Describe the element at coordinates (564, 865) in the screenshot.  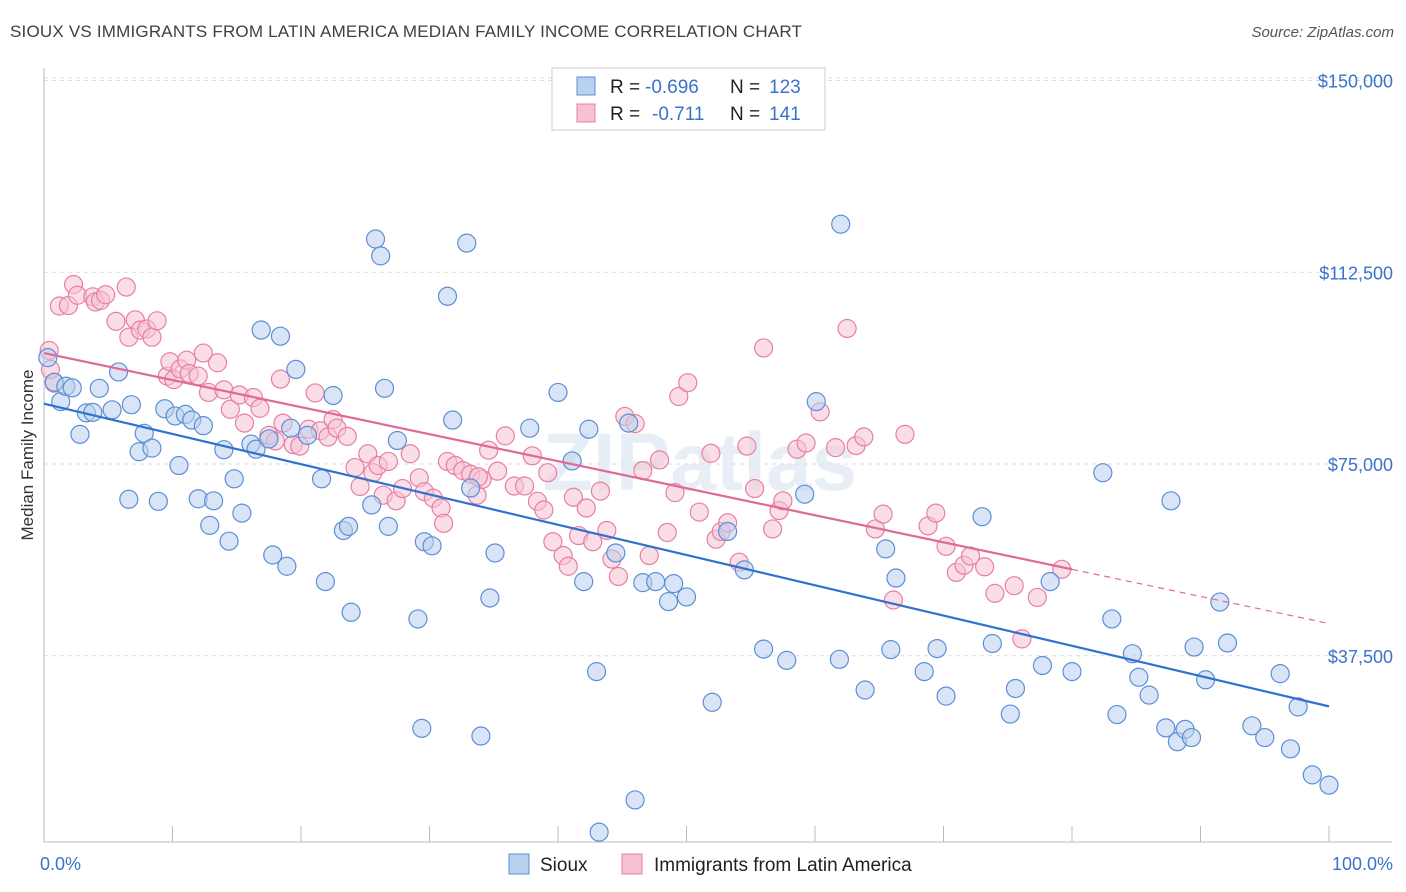
I see `bottom-legend-label-sioux: Sioux` at that location.